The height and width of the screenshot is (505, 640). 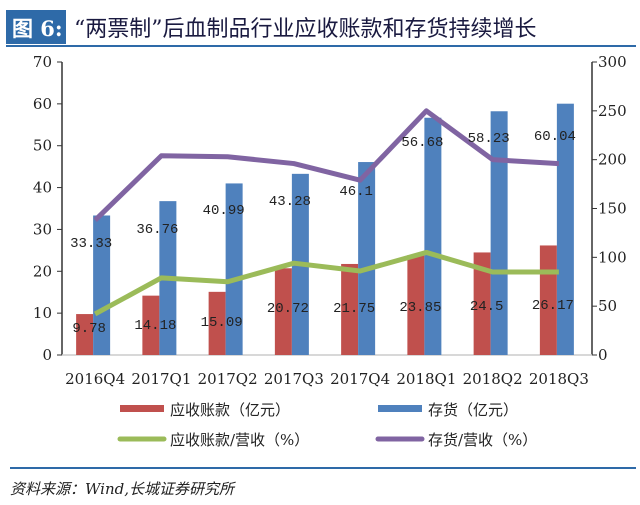 I want to click on x-tick-label: 2017Q2, so click(x=228, y=379).